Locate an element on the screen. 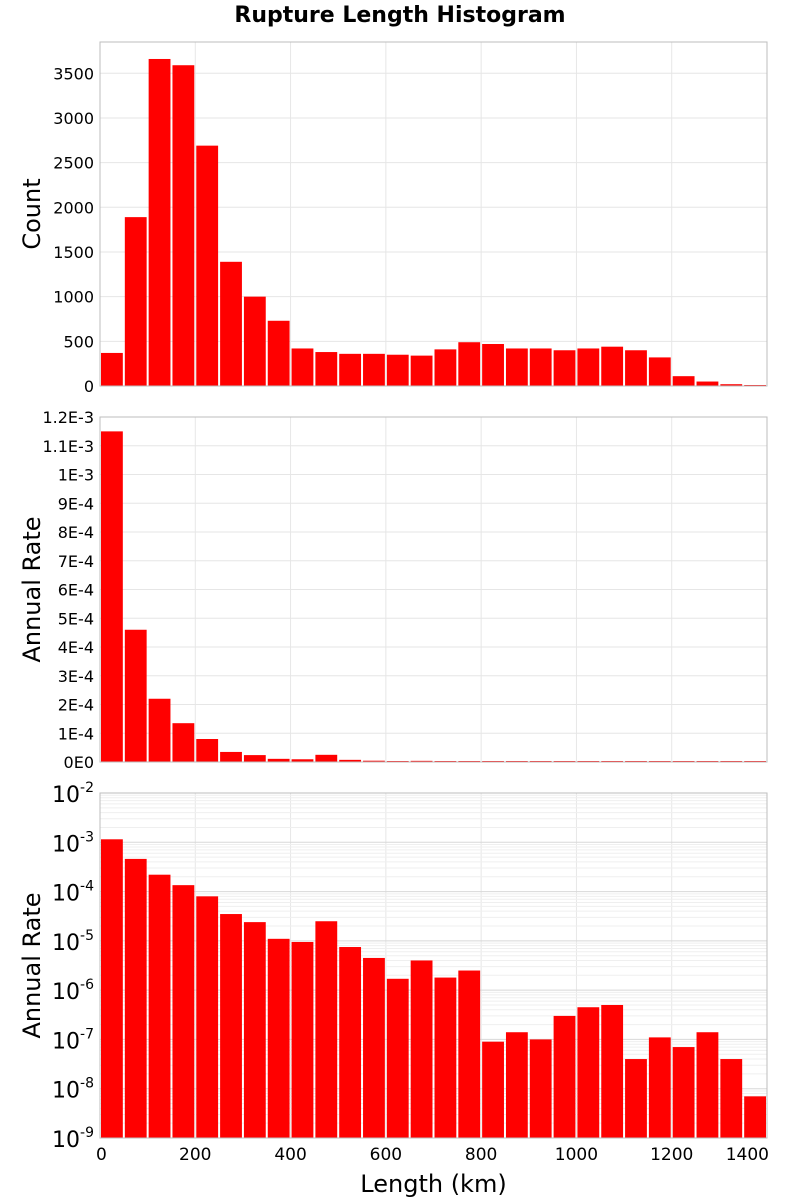 Image resolution: width=800 pixels, height=1200 pixels. y-tick-label: 2E-4 is located at coordinates (76, 705).